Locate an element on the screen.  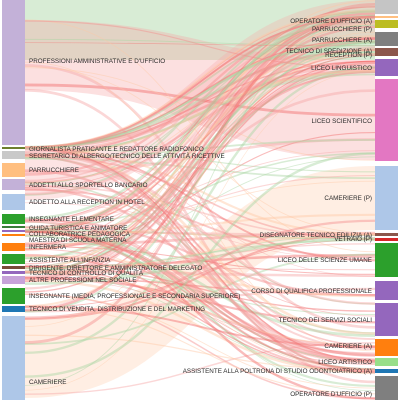
right-node-label: DISEGNATORE TECNICO EDILIZIA (A) is located at coordinates (316, 235).